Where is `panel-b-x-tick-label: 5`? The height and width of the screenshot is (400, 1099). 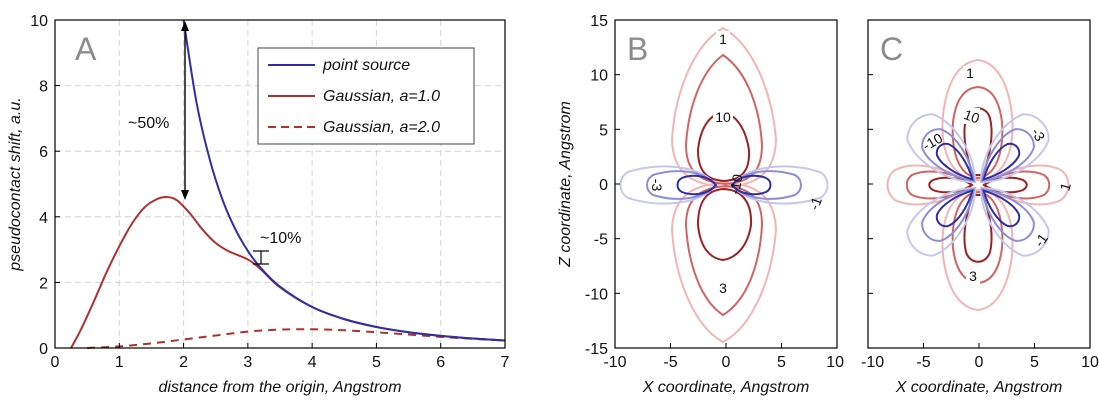 panel-b-x-tick-label: 5 is located at coordinates (781, 362).